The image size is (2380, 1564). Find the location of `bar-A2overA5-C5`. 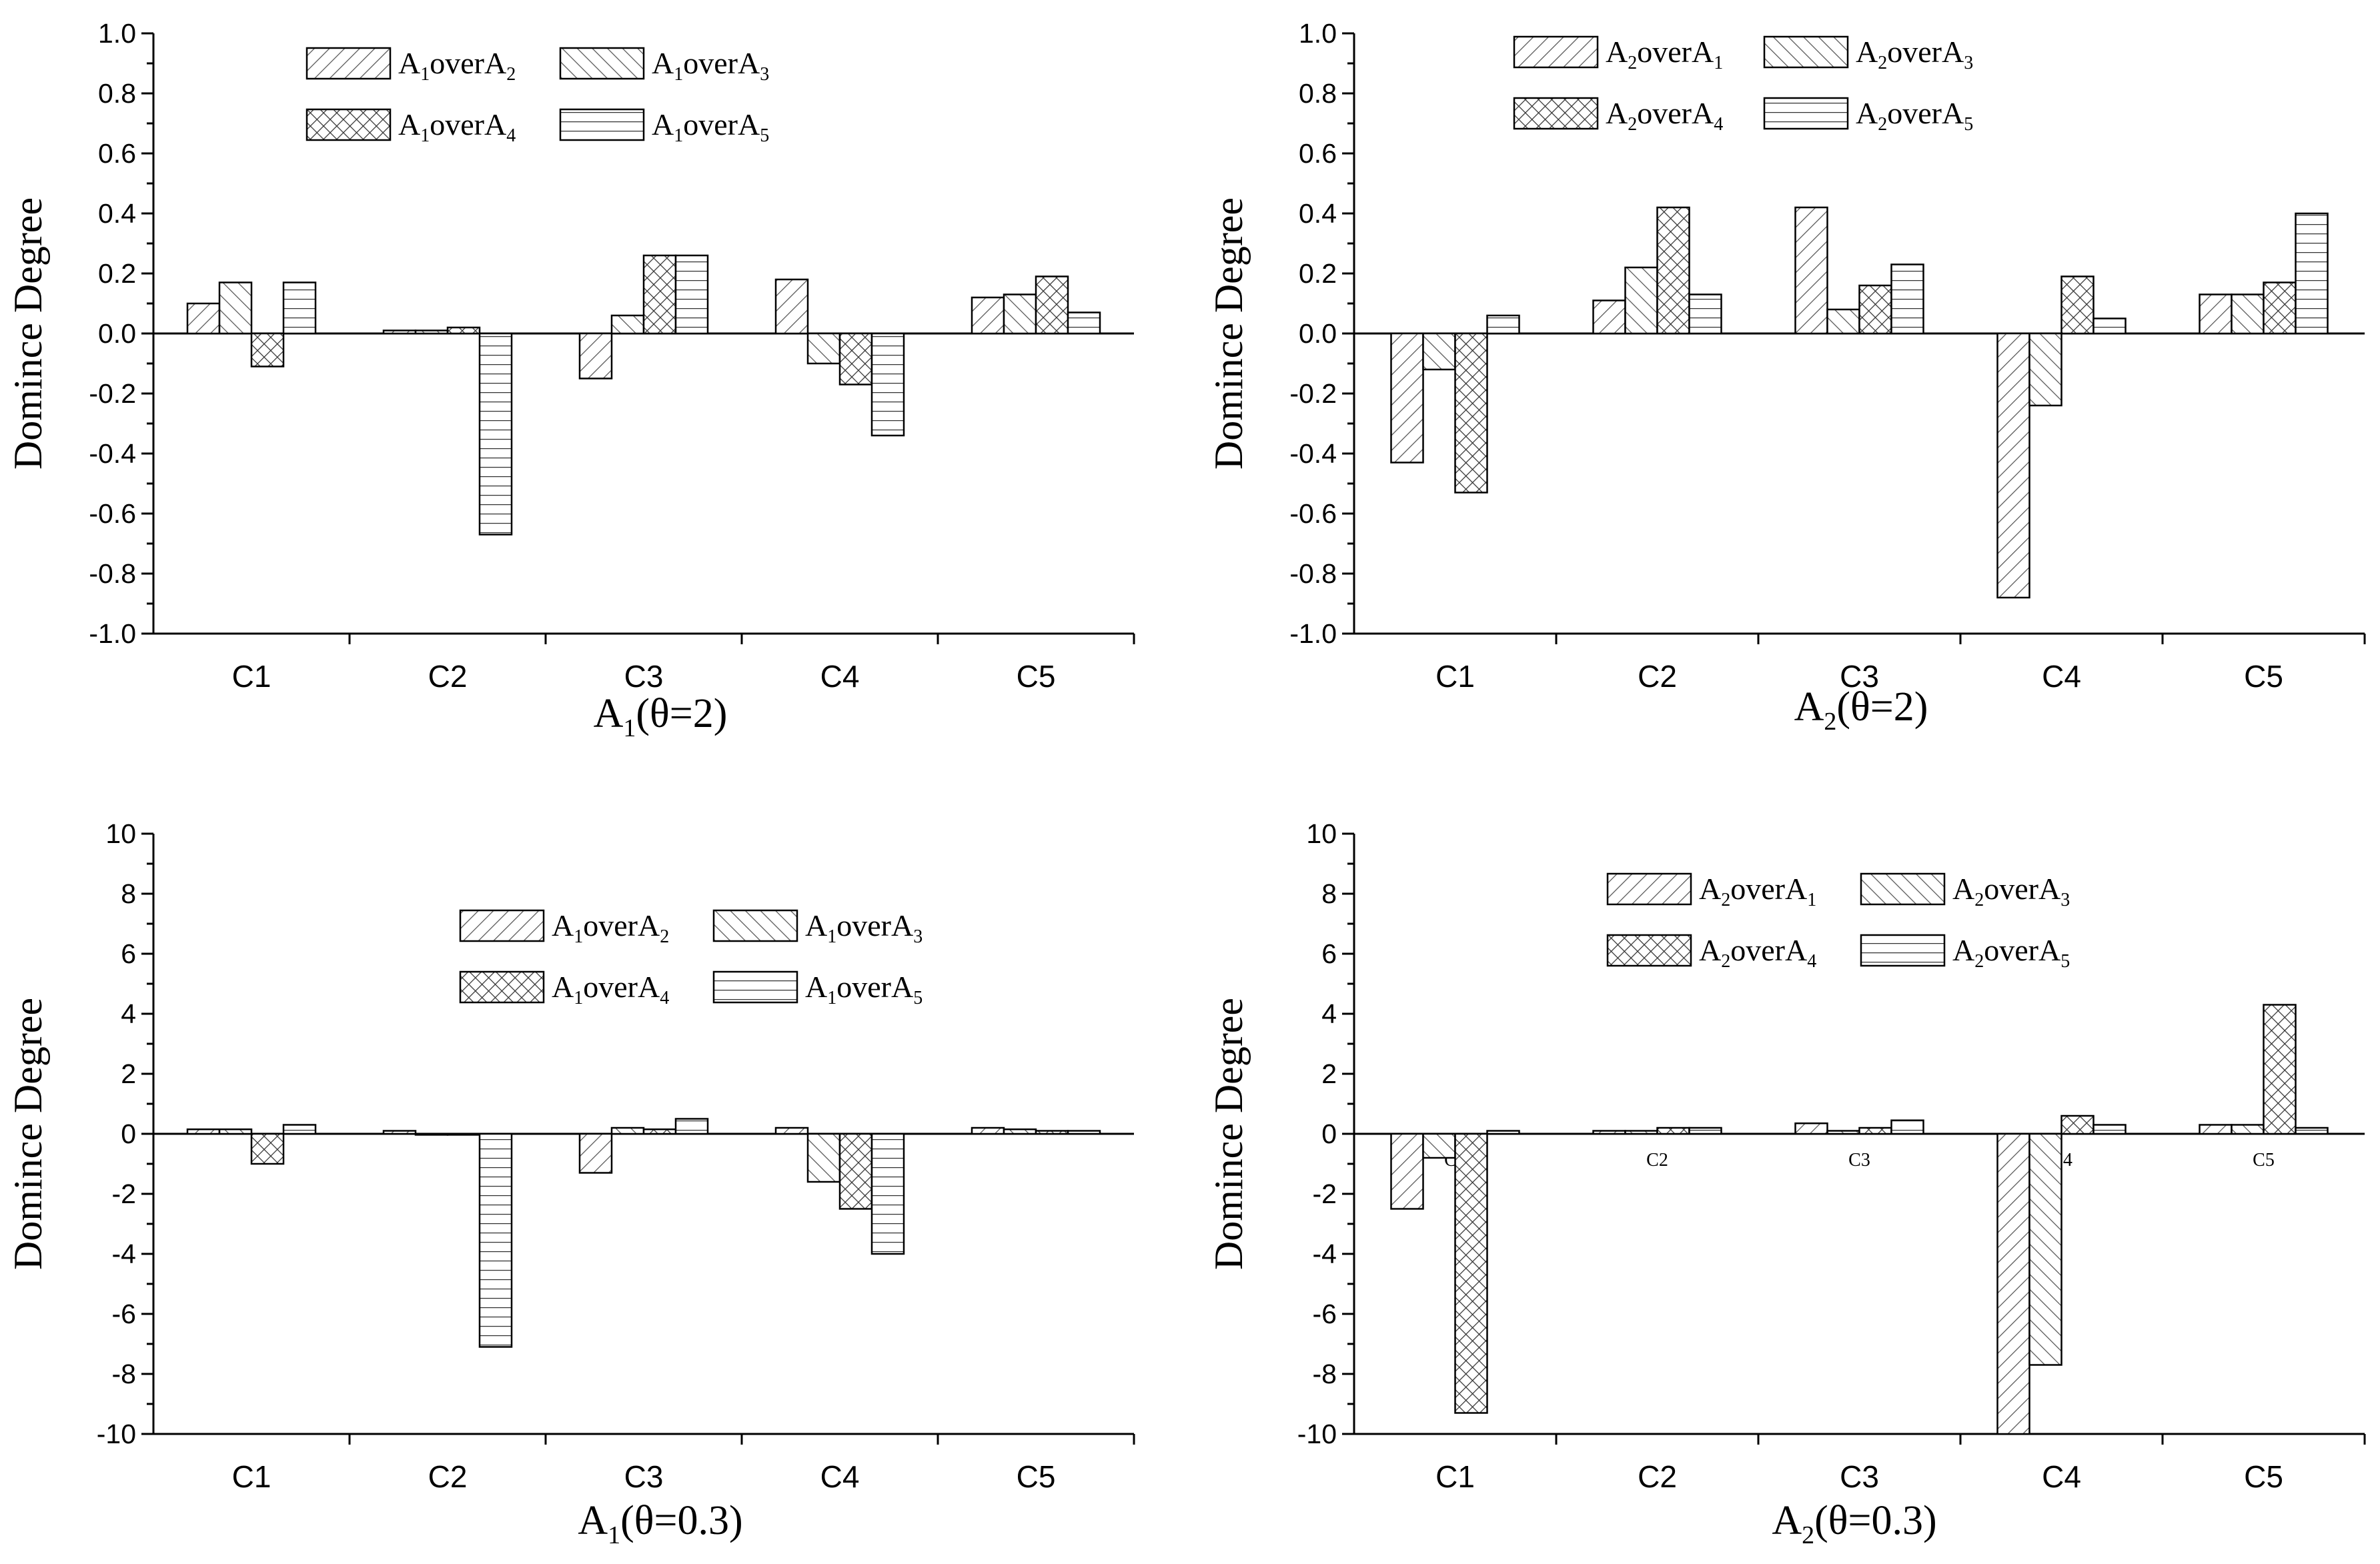

bar-A2overA5-C5 is located at coordinates (2312, 1130).